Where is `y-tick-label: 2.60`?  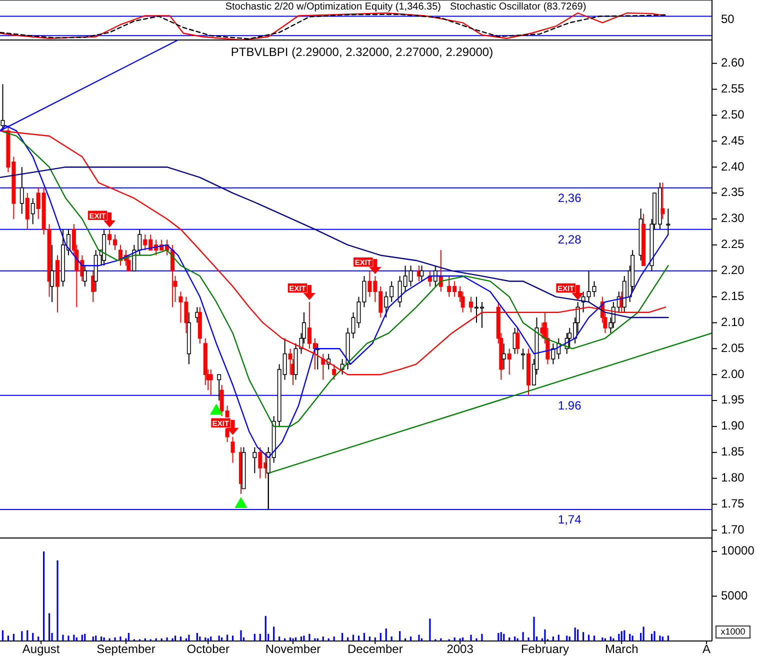 y-tick-label: 2.60 is located at coordinates (733, 63).